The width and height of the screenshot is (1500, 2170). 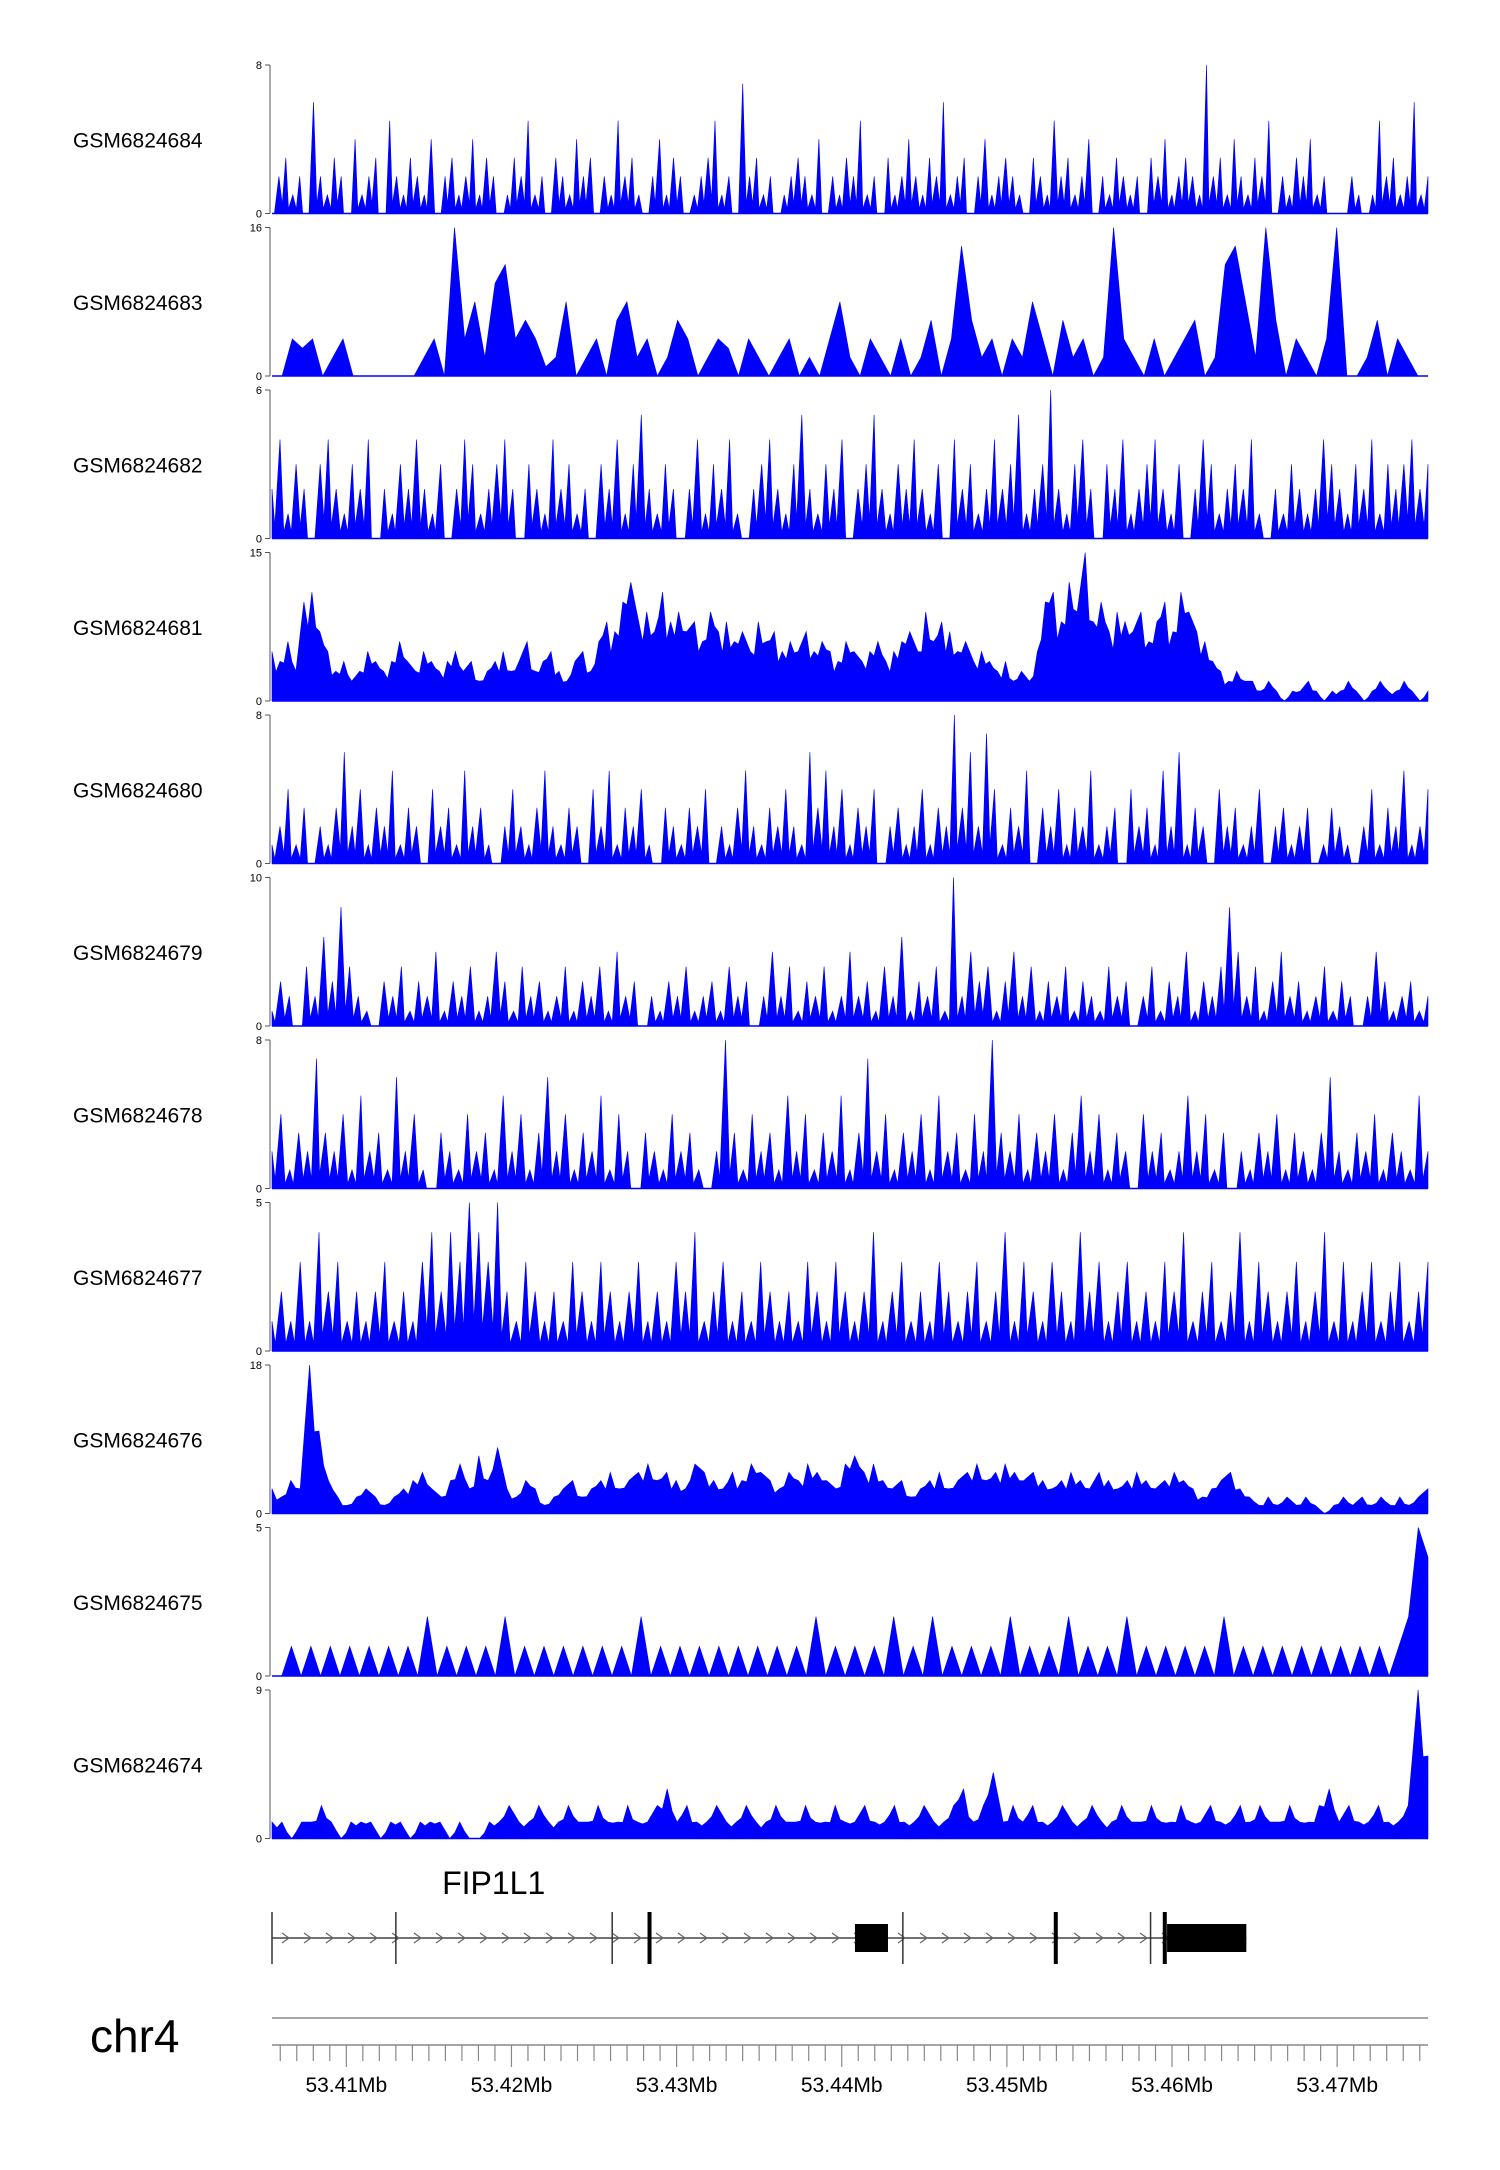 What do you see at coordinates (256, 879) in the screenshot?
I see `y-max-label: 10` at bounding box center [256, 879].